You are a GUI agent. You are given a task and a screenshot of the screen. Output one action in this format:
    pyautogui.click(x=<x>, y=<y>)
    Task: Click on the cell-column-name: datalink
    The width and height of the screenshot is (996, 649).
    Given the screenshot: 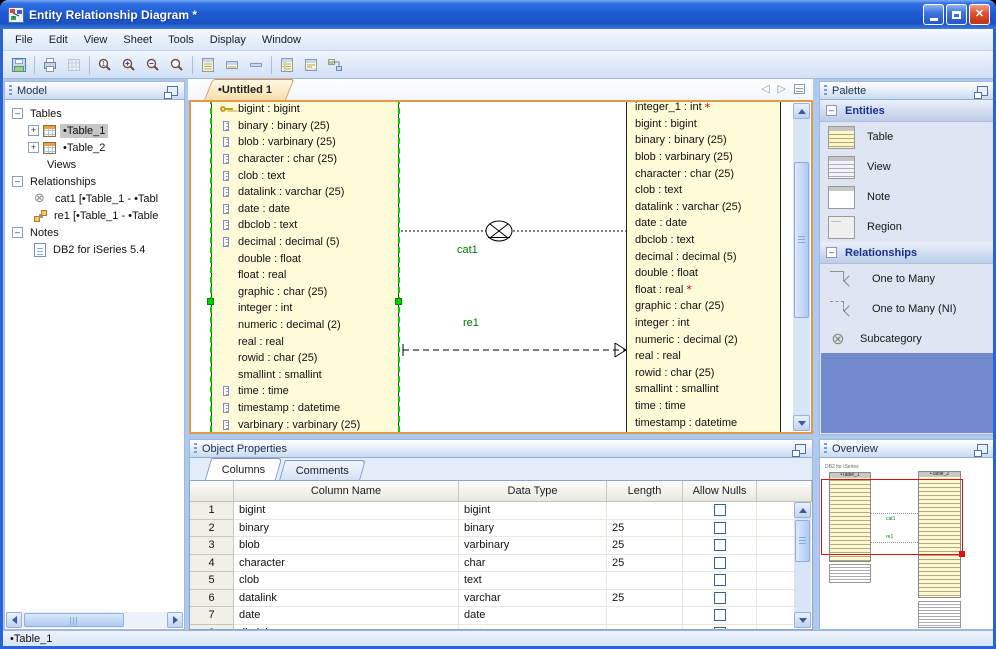 What is the action you would take?
    pyautogui.click(x=346, y=597)
    